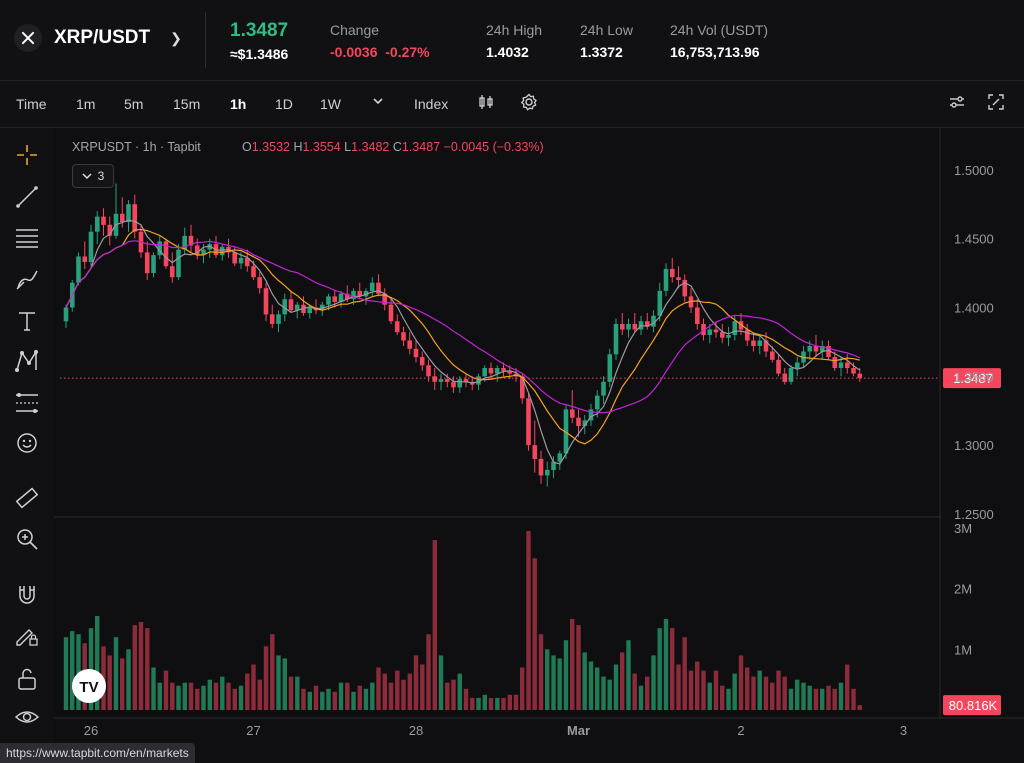  What do you see at coordinates (330, 104) in the screenshot?
I see `interval-1w: 1W` at bounding box center [330, 104].